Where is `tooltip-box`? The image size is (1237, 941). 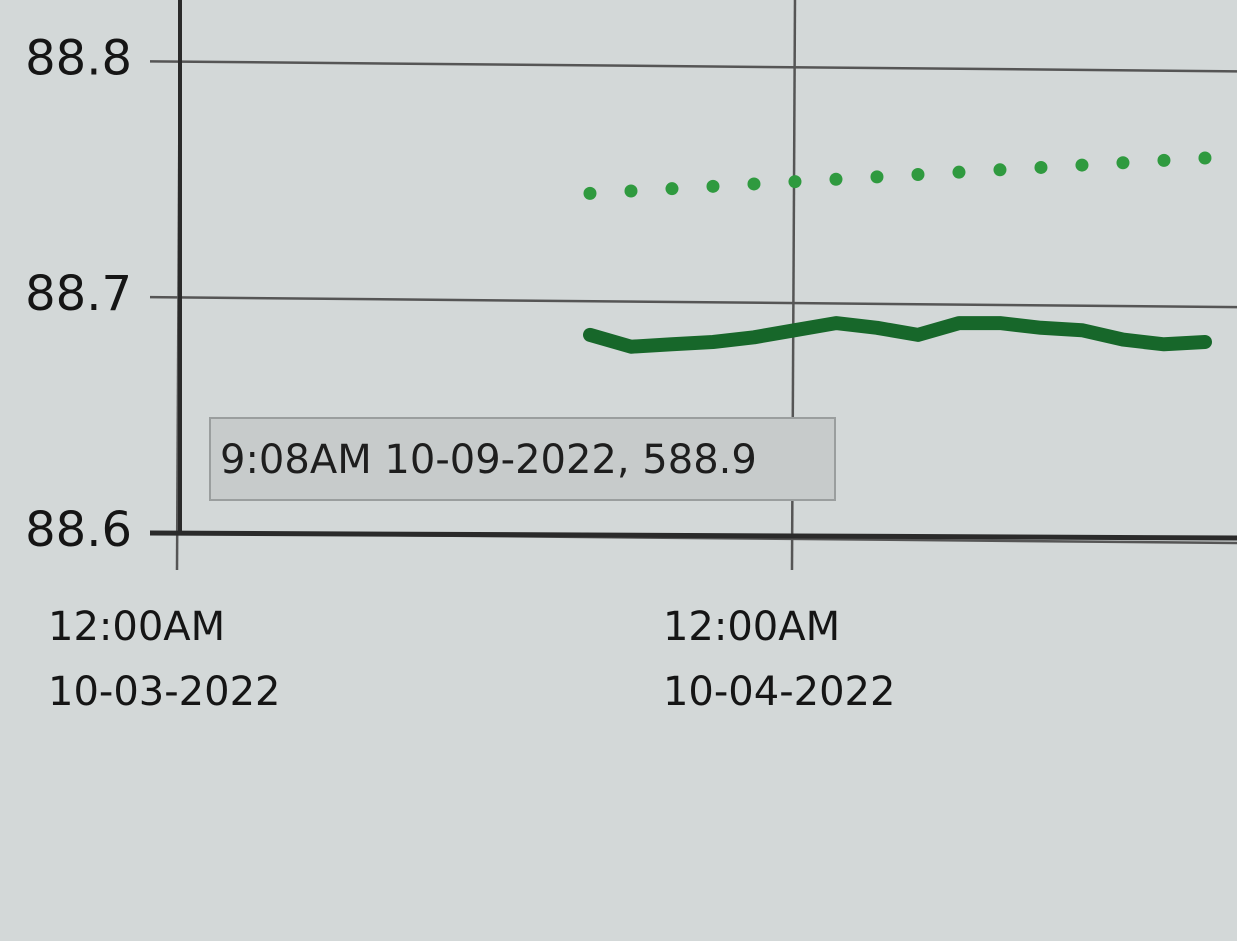 tooltip-box is located at coordinates (522, 459).